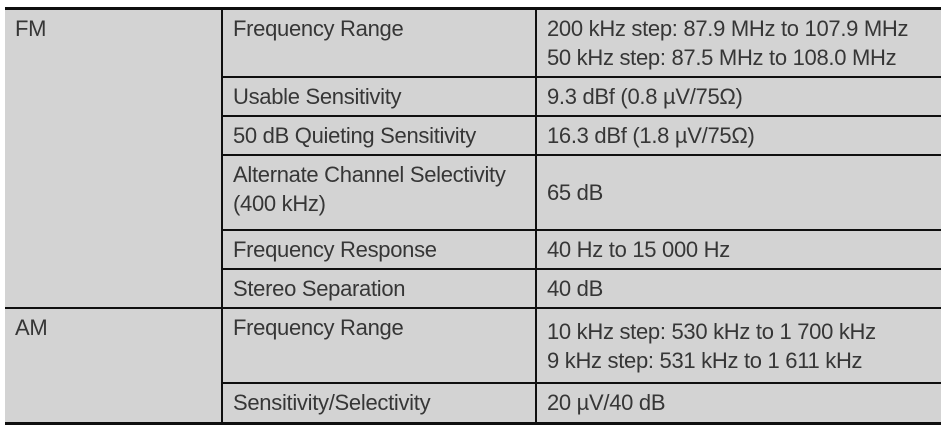 The width and height of the screenshot is (946, 432). I want to click on spec-value-cell: 65 dB, so click(738, 192).